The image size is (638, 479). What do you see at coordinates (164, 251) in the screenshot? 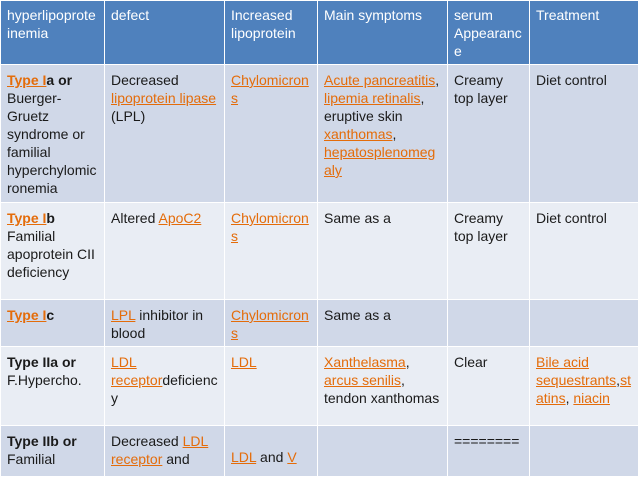
I see `cell-defect: Altered ApoC2` at bounding box center [164, 251].